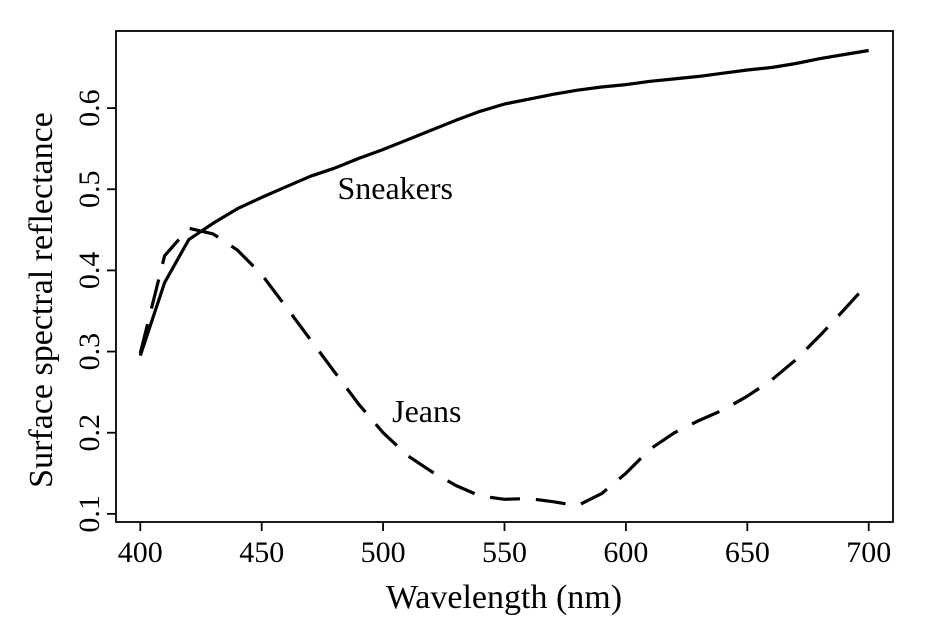 This screenshot has height=635, width=936. I want to click on x-tick-label: 400, so click(140, 552).